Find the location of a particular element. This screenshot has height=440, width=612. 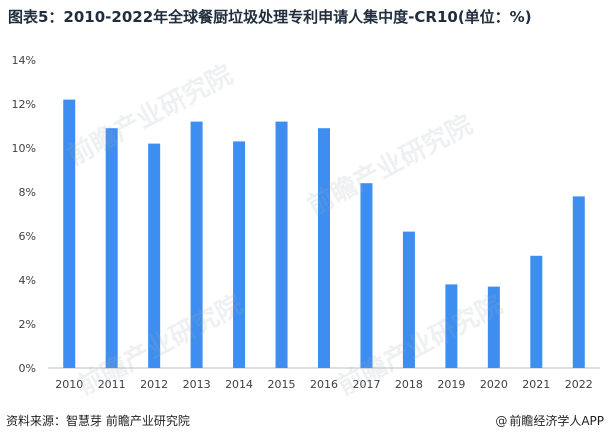

x-tick-label: 2022 is located at coordinates (579, 384).